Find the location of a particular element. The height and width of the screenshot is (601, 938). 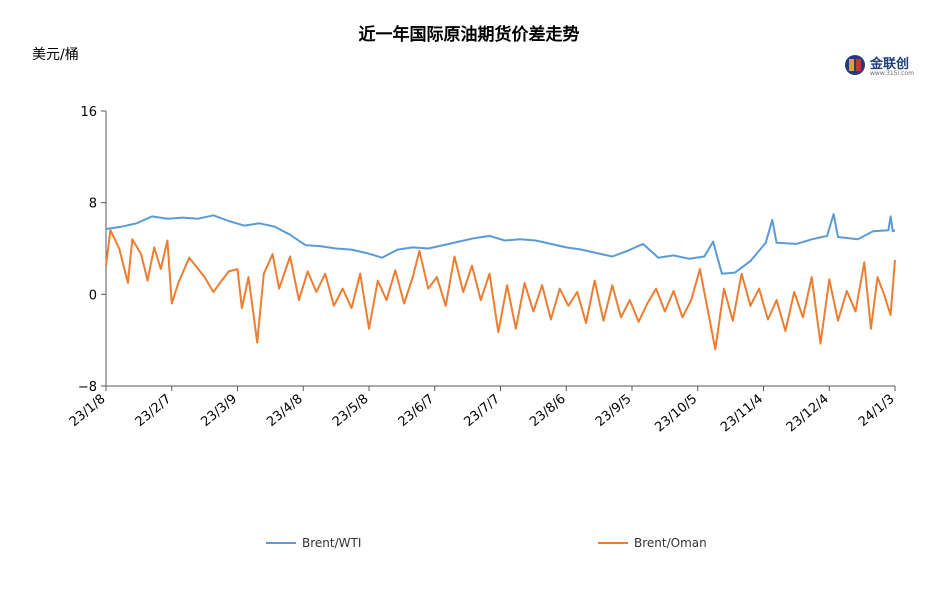

x-tick-label: 23/2/7 is located at coordinates (154, 411).